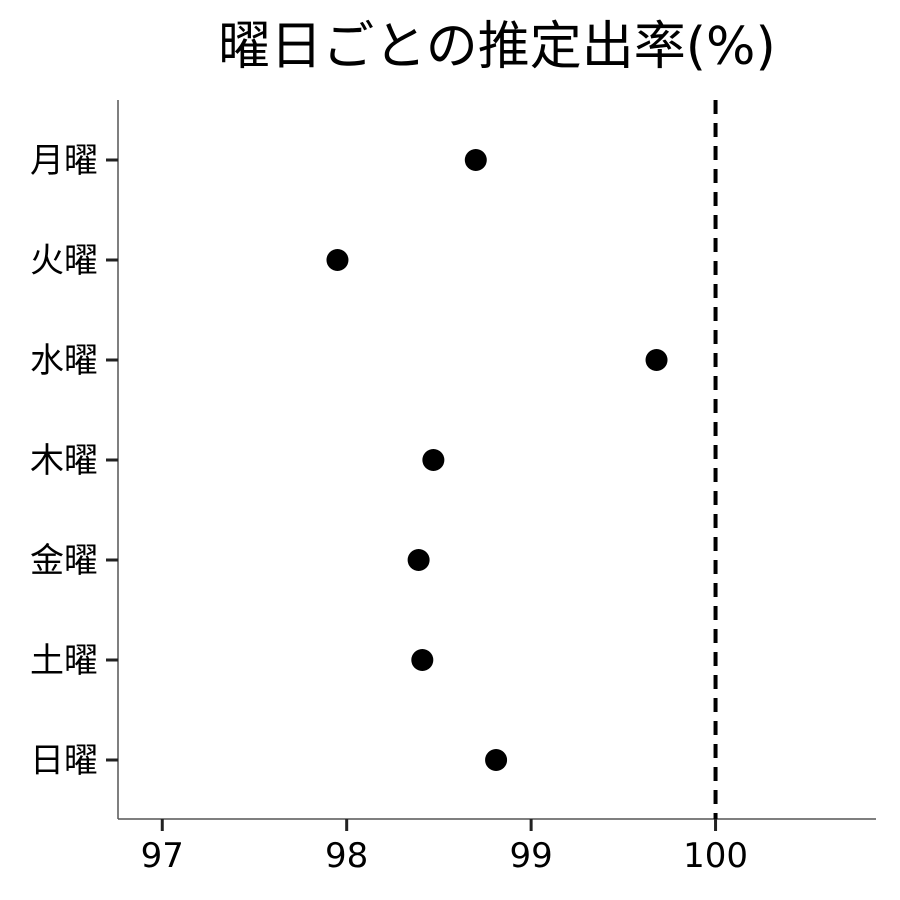 The width and height of the screenshot is (900, 900). What do you see at coordinates (64, 461) in the screenshot?
I see `y-tick-label: 木曜` at bounding box center [64, 461].